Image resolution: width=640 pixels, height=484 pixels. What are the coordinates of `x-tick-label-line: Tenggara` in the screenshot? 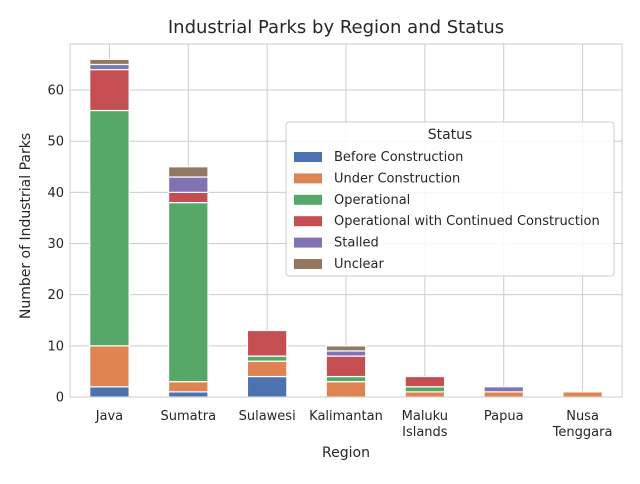 It's located at (582, 432).